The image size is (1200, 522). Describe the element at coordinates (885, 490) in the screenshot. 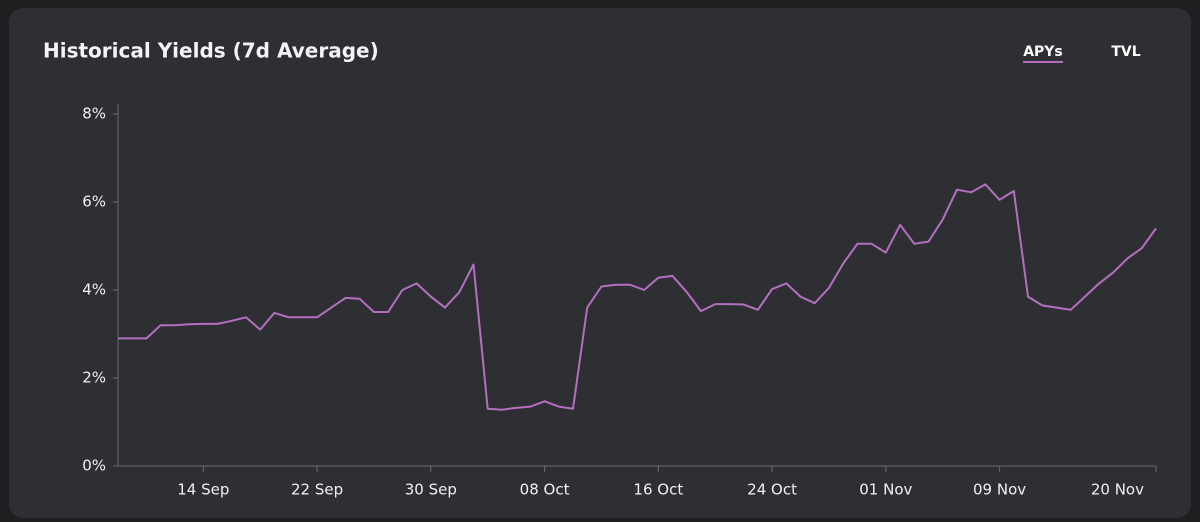

I see `x-tick-label: 01 Nov` at that location.